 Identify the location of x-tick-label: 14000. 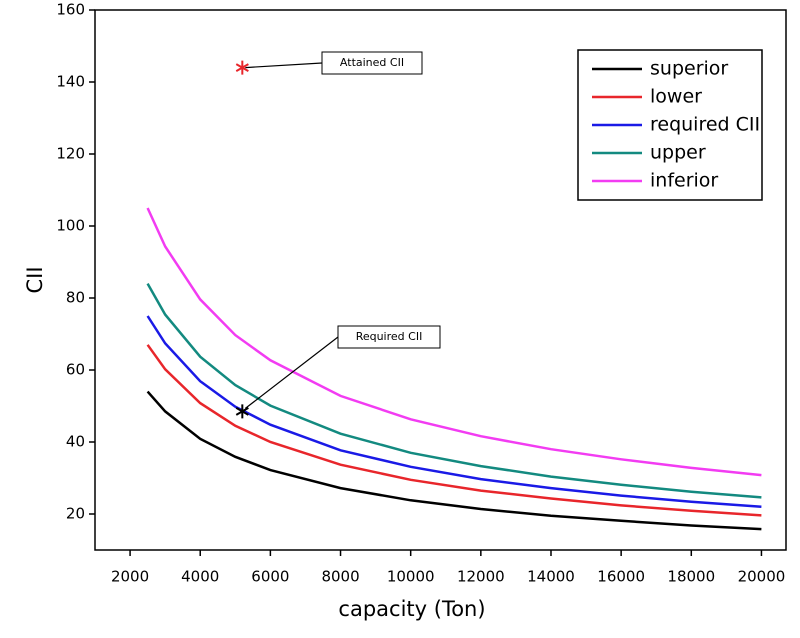
(551, 577).